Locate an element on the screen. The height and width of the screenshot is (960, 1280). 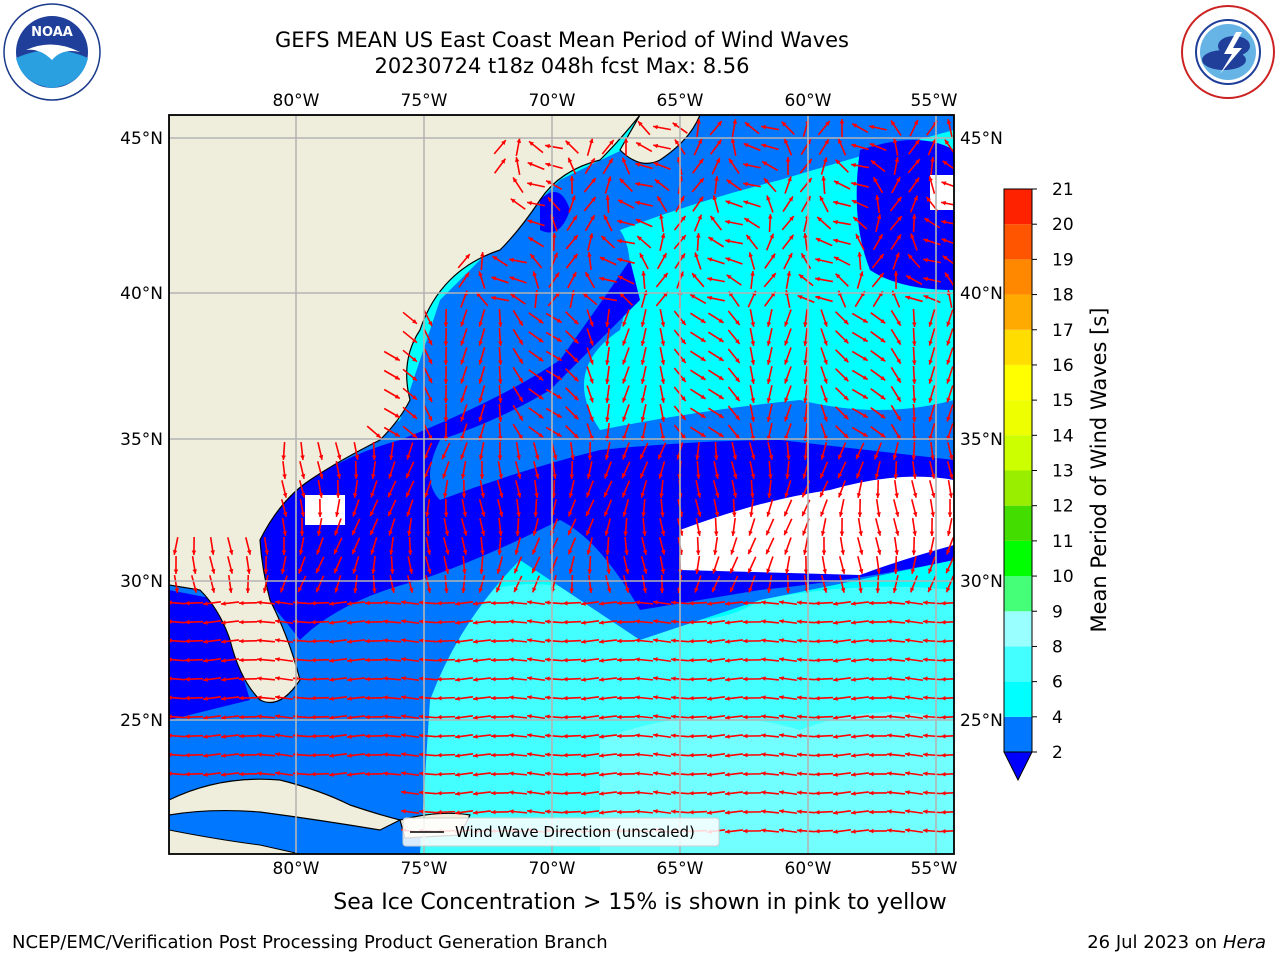
lat-label: 35°N is located at coordinates (141, 440).